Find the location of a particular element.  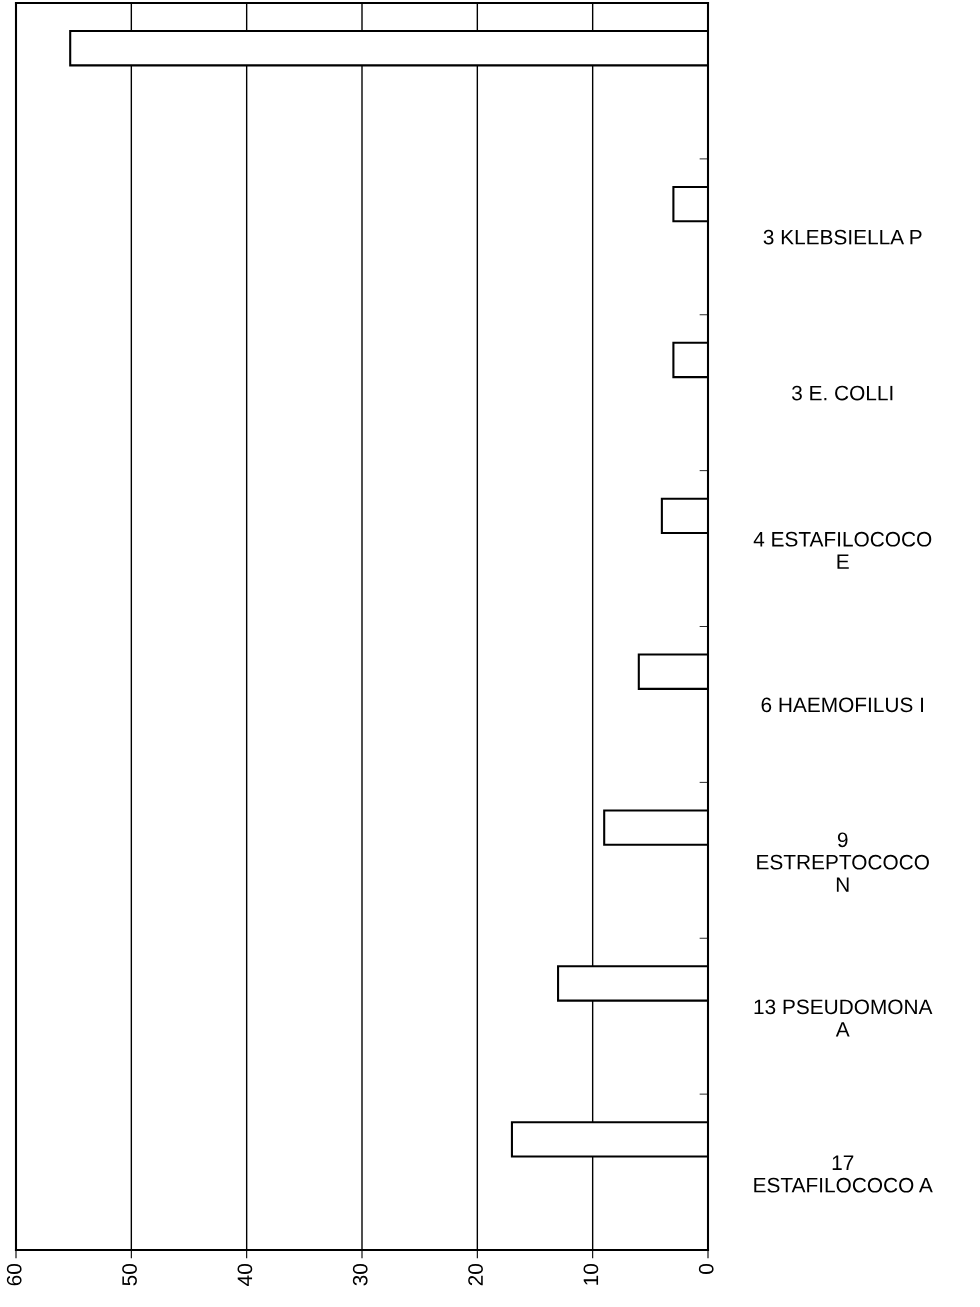

x-tick-label: 50 is located at coordinates (129, 1275).